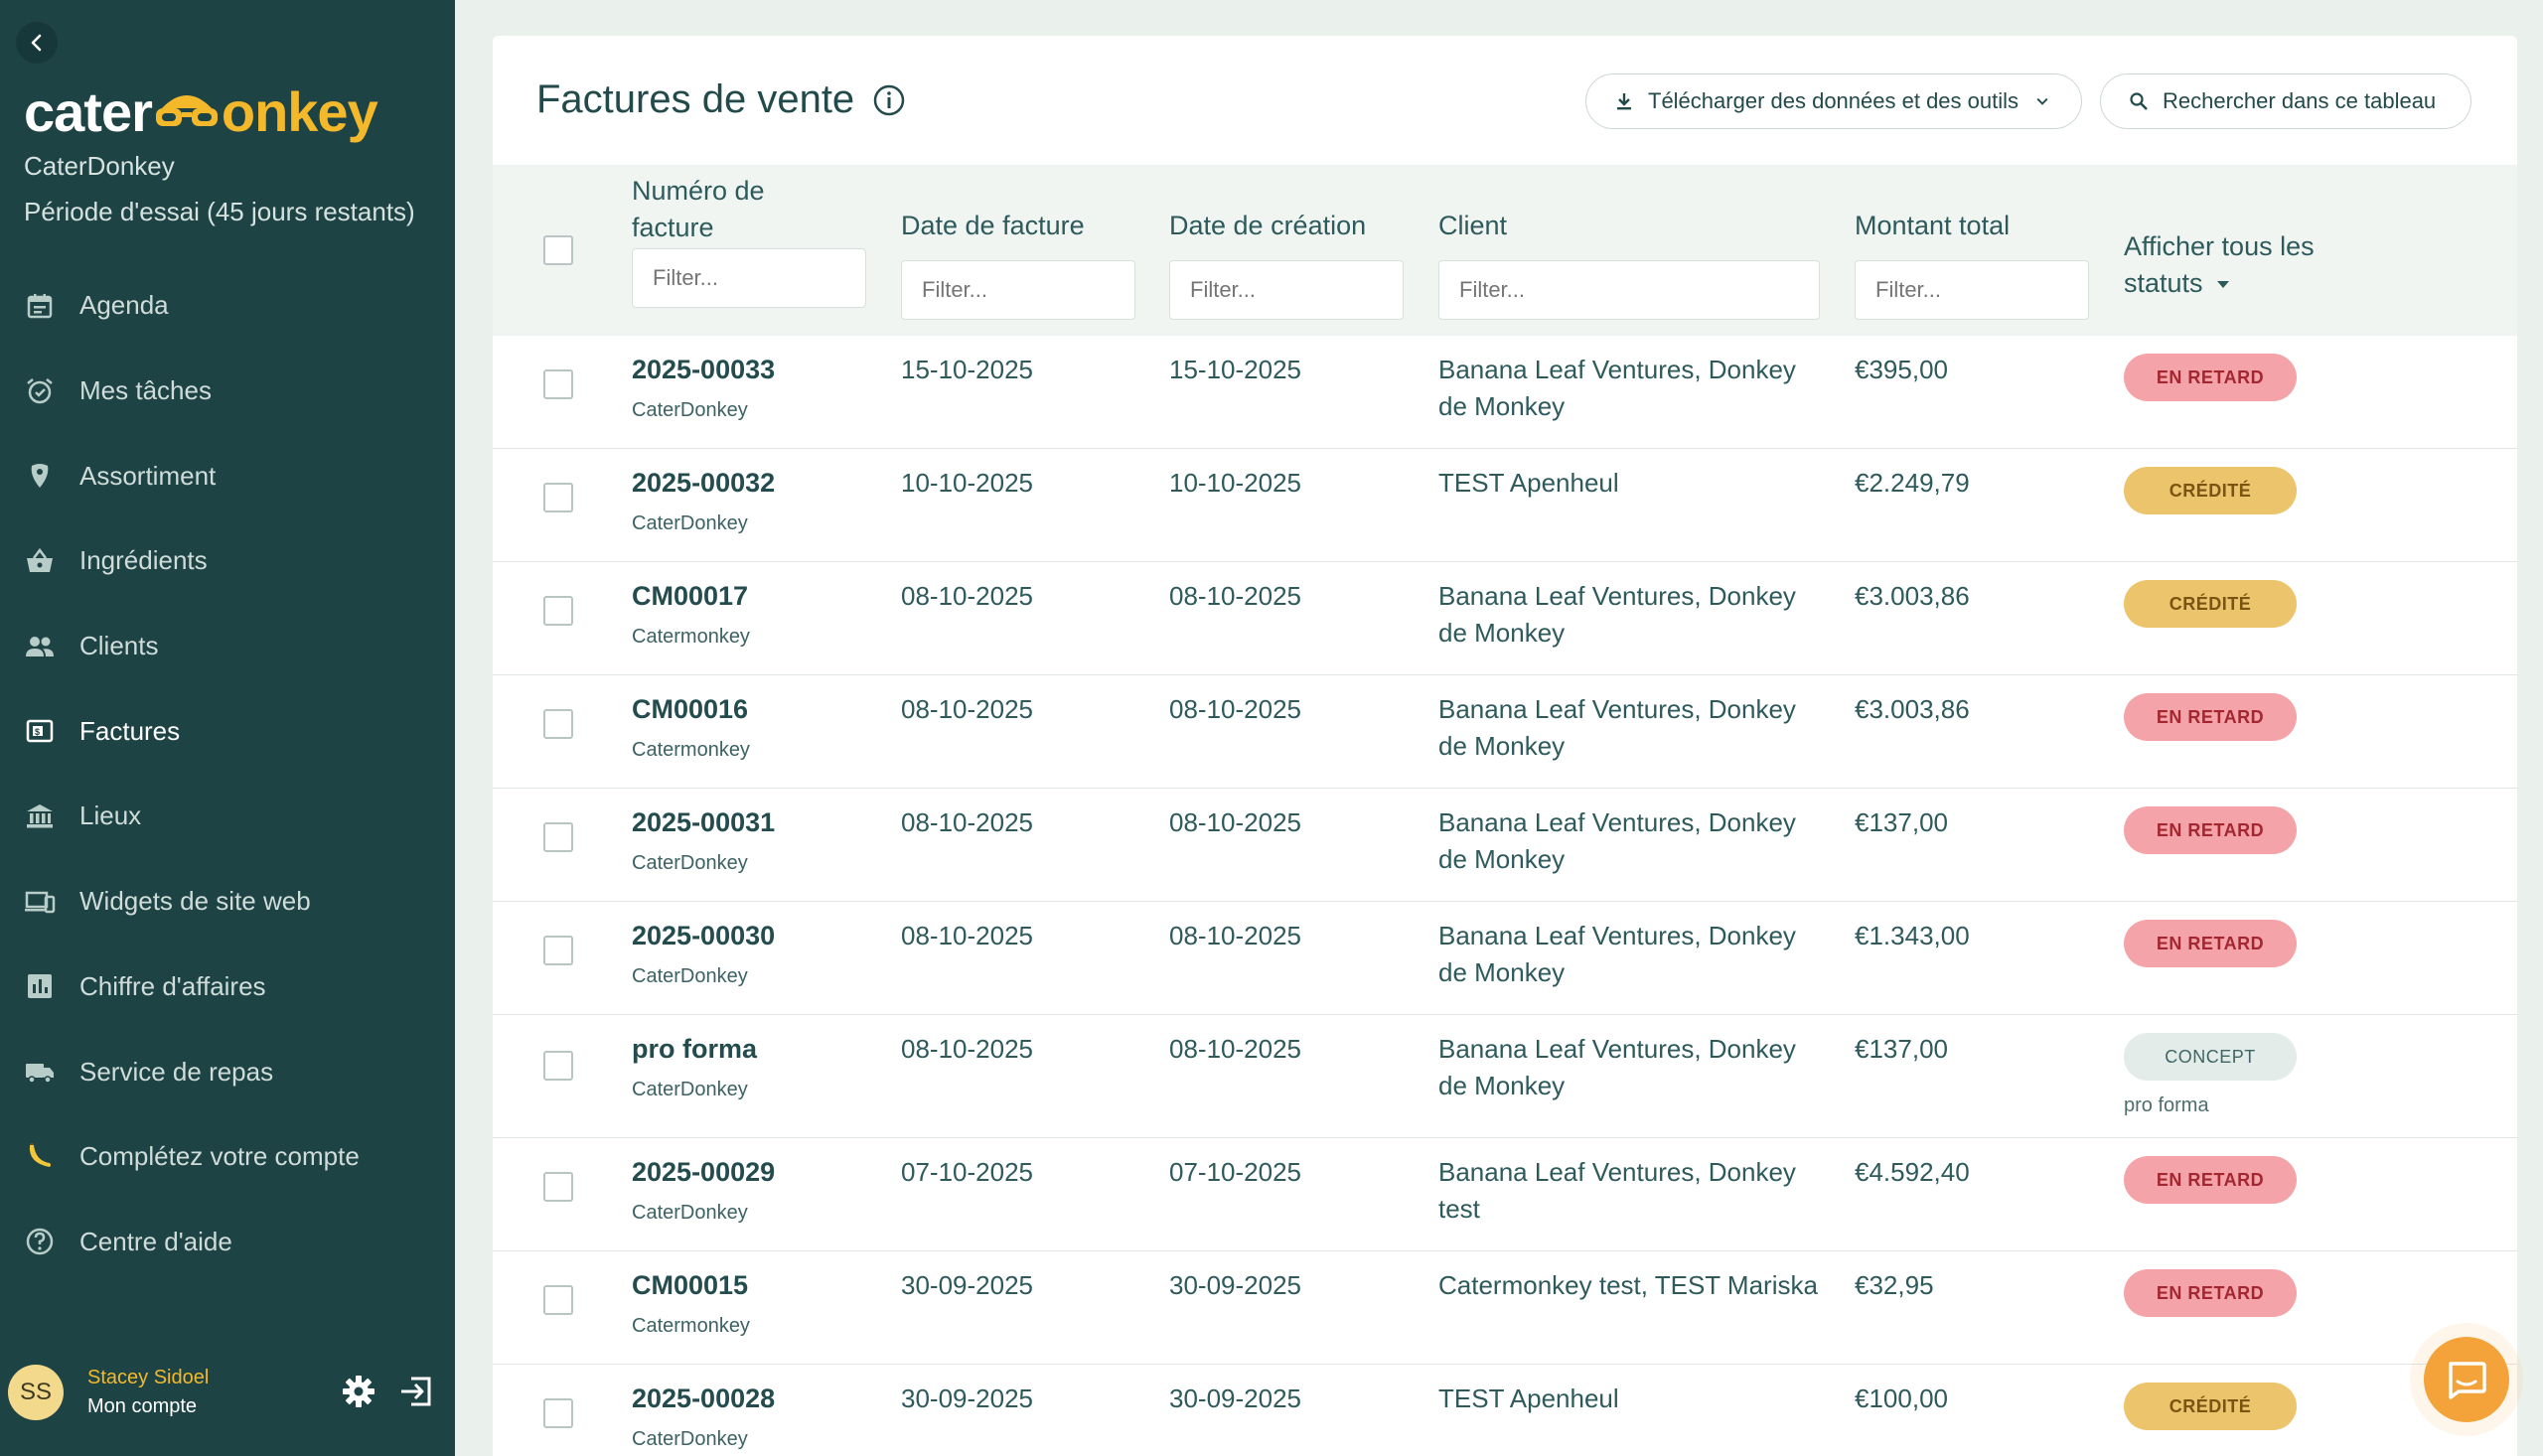 Image resolution: width=2543 pixels, height=1456 pixels. Describe the element at coordinates (40, 1157) in the screenshot. I see `banana-icon` at that location.